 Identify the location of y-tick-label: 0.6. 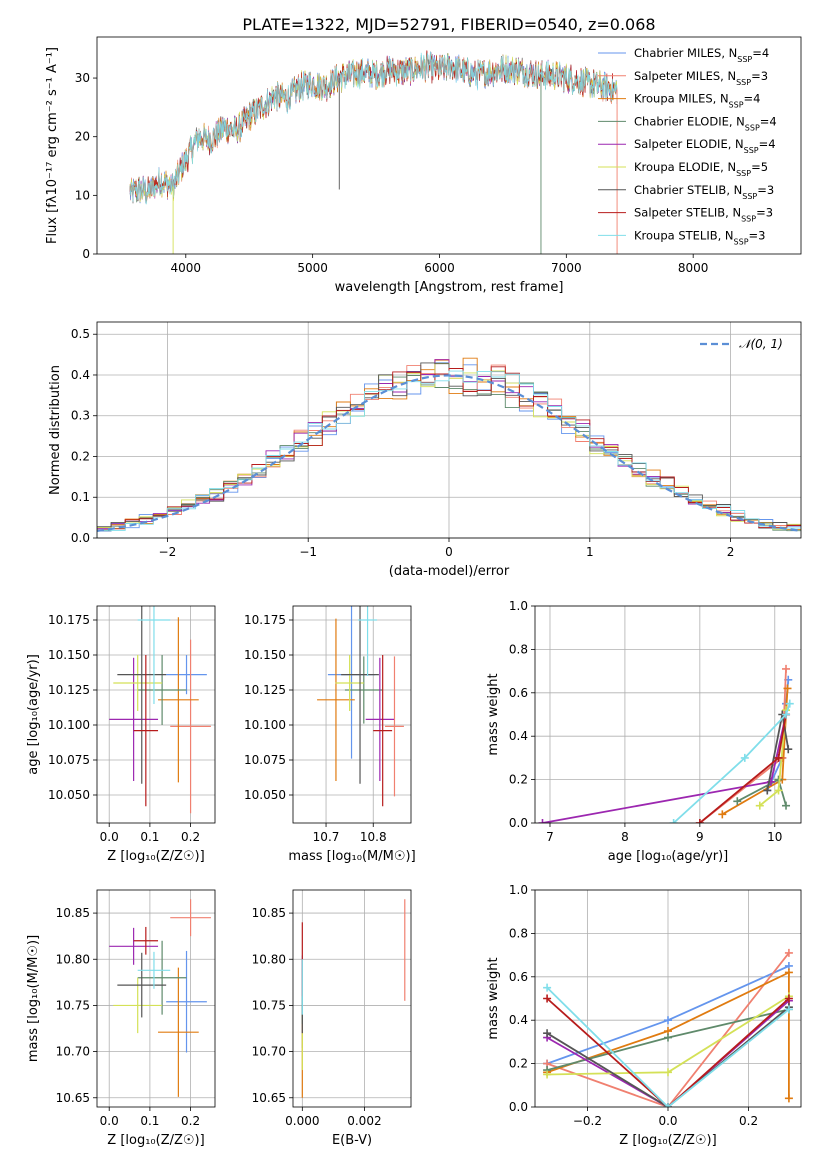
(518, 693).